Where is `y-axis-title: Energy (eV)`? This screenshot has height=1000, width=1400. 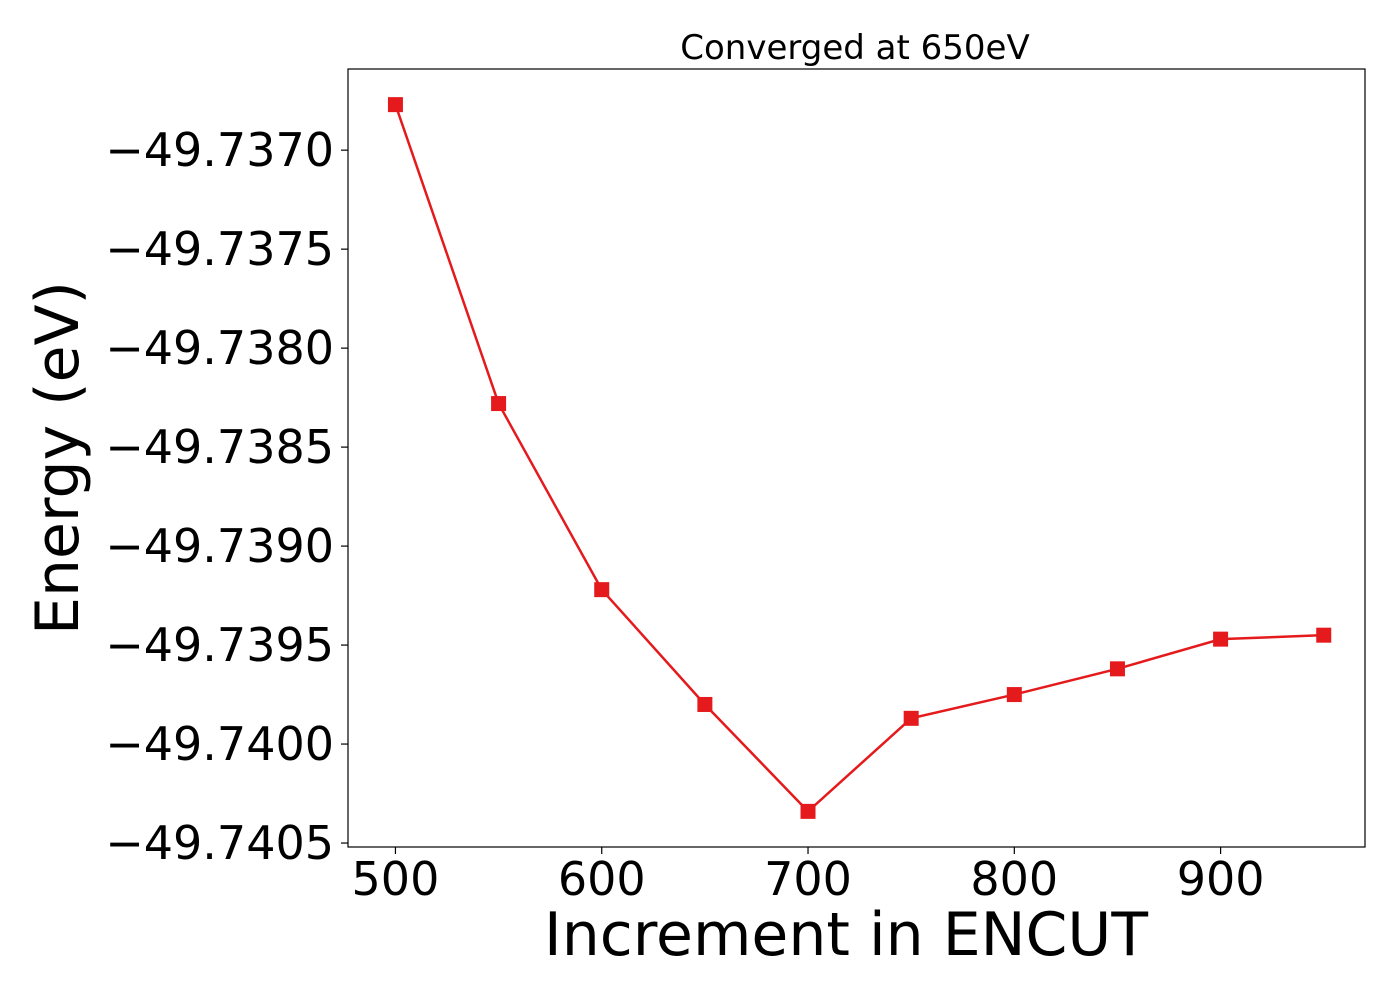 y-axis-title: Energy (eV) is located at coordinates (58, 458).